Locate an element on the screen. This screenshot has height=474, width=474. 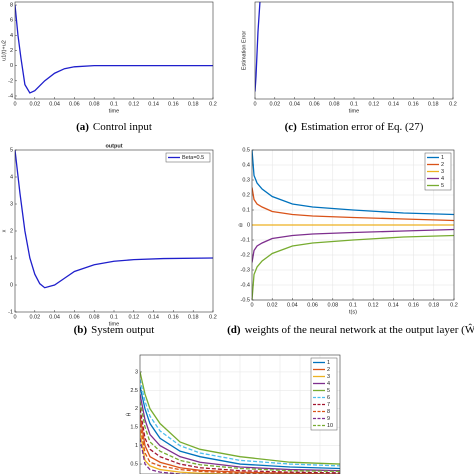
caption-label: (a) is located at coordinates (82, 127).